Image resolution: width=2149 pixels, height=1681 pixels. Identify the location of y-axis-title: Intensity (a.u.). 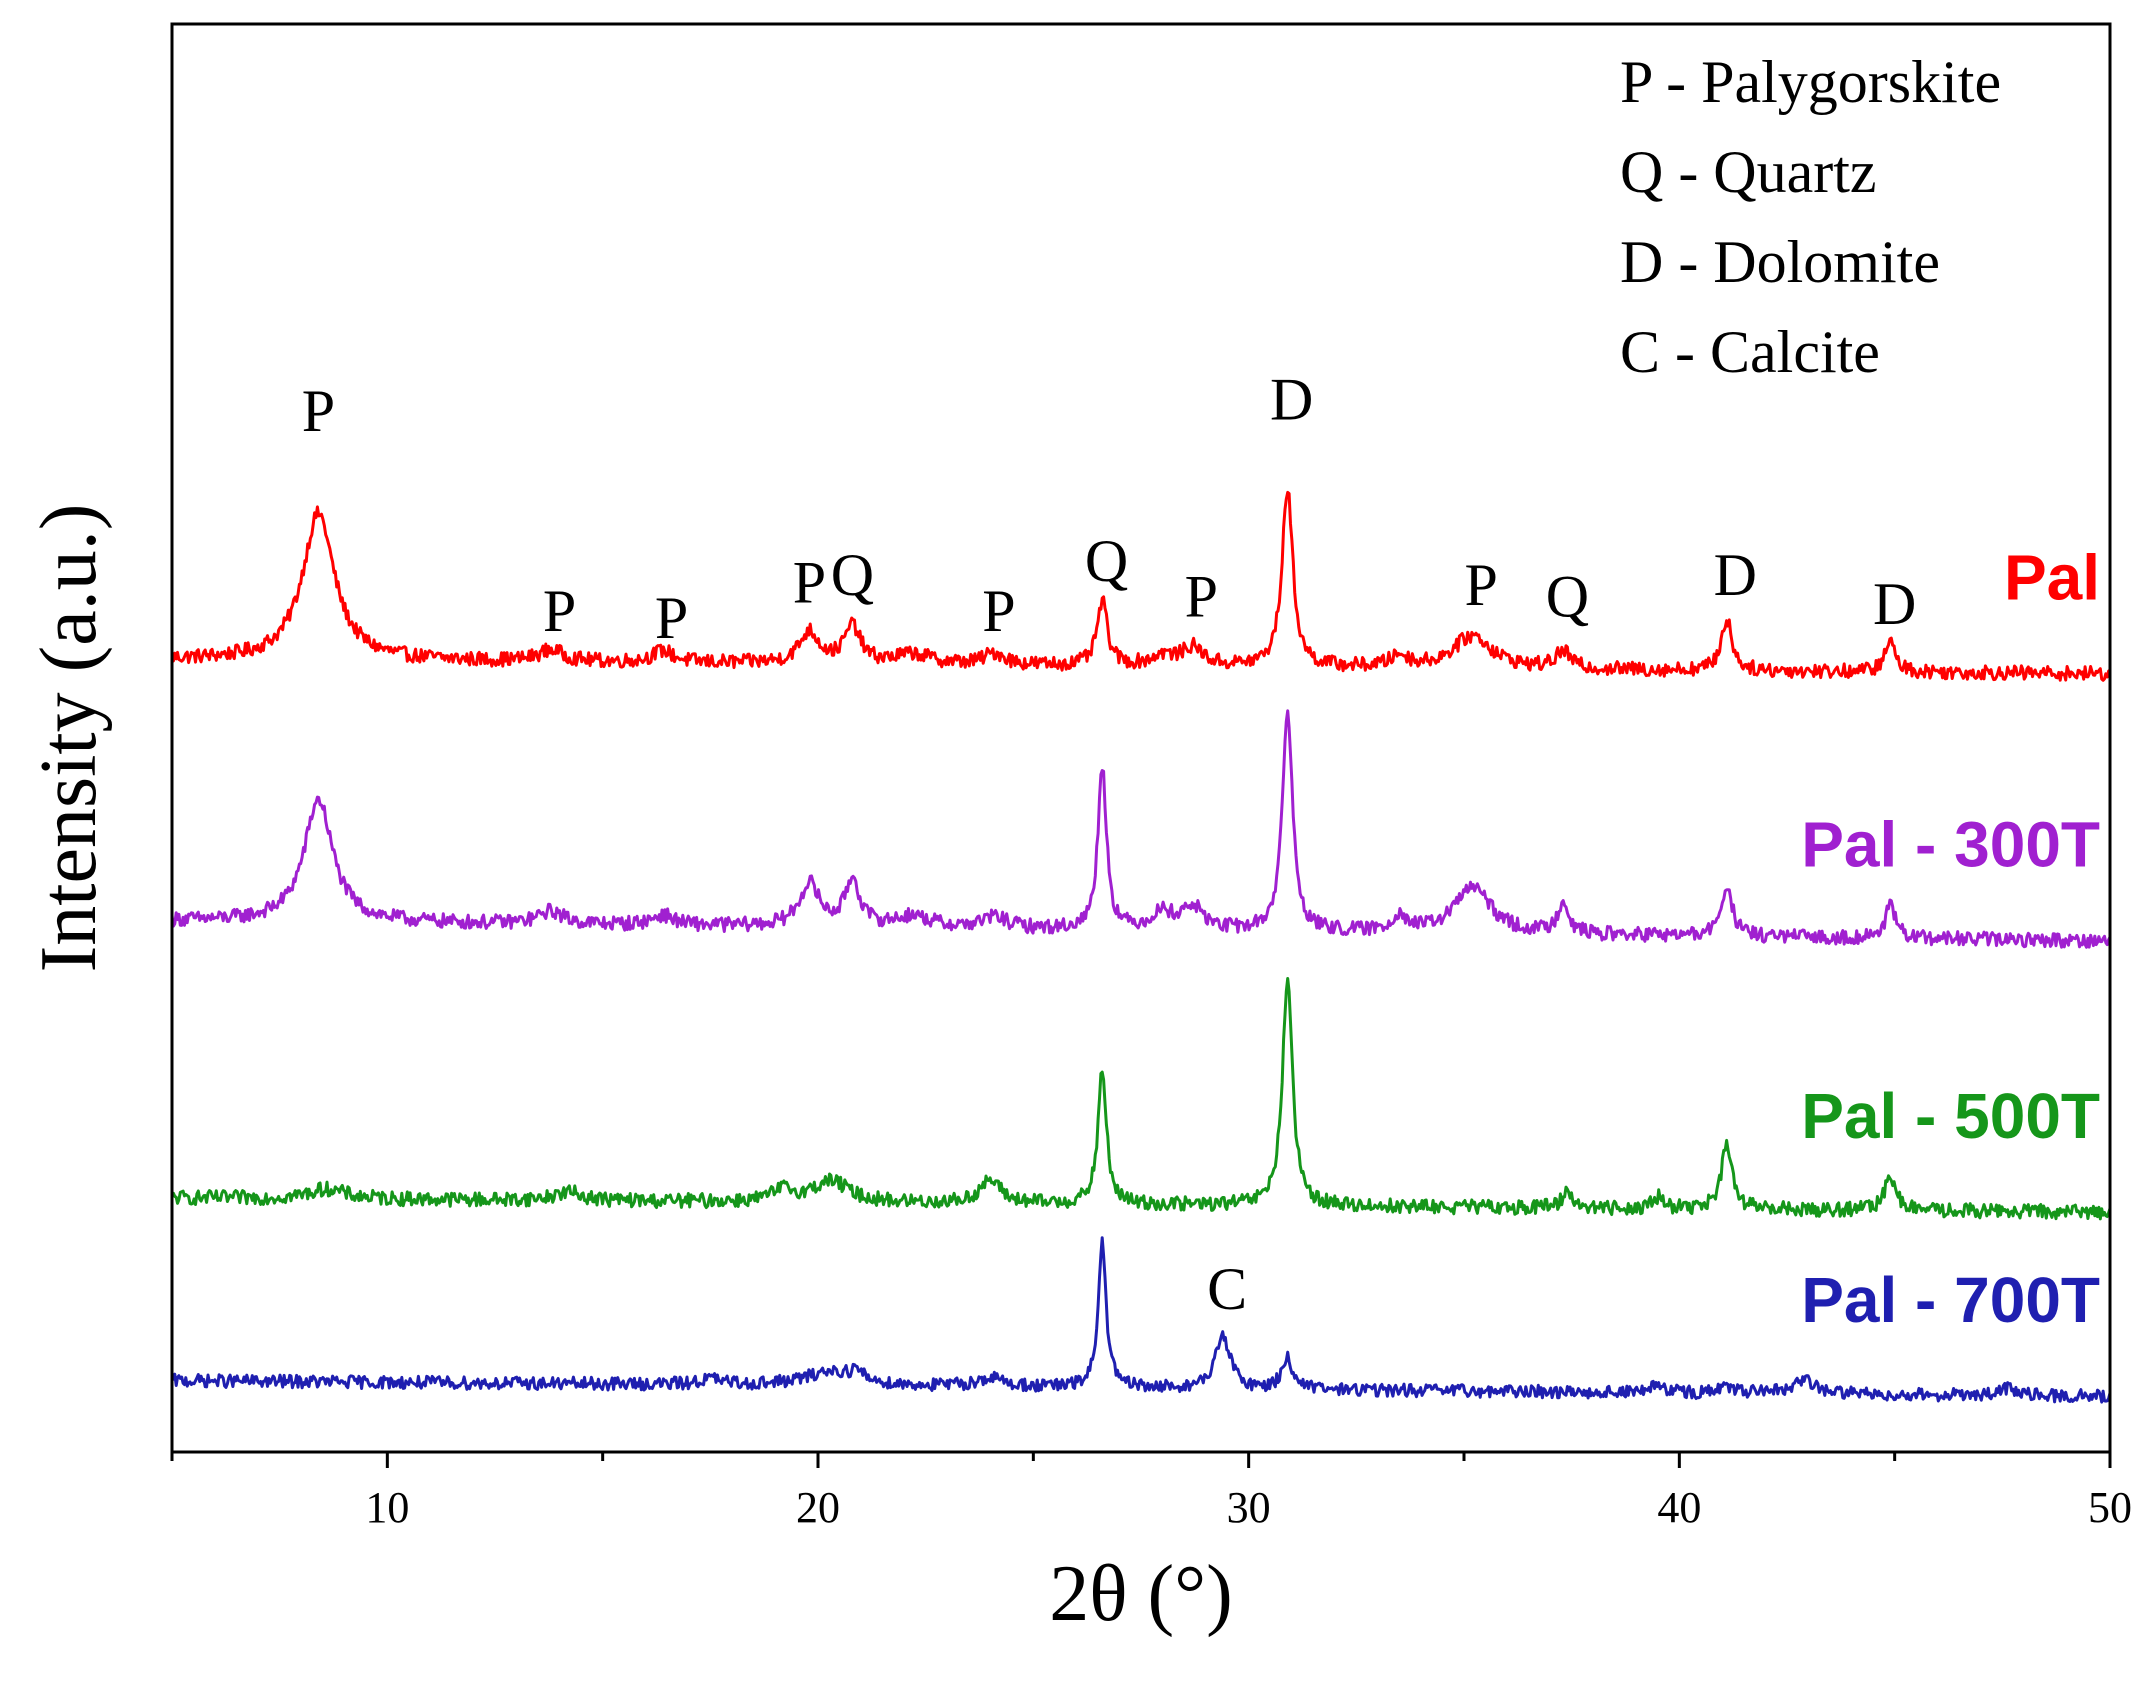
(69, 738).